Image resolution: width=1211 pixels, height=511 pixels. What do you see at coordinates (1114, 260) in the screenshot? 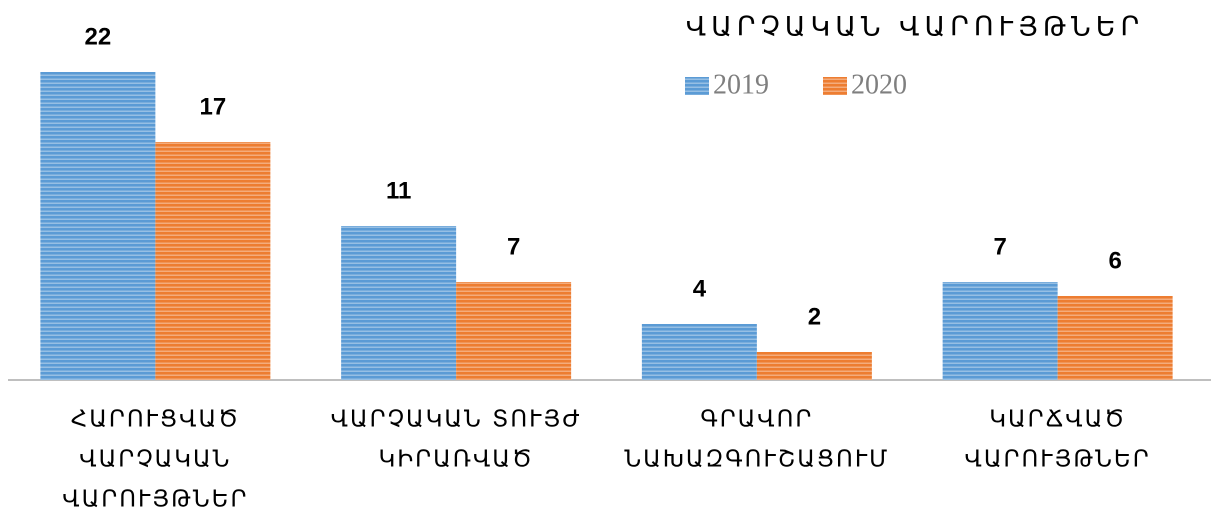
I see `data-label: 6` at bounding box center [1114, 260].